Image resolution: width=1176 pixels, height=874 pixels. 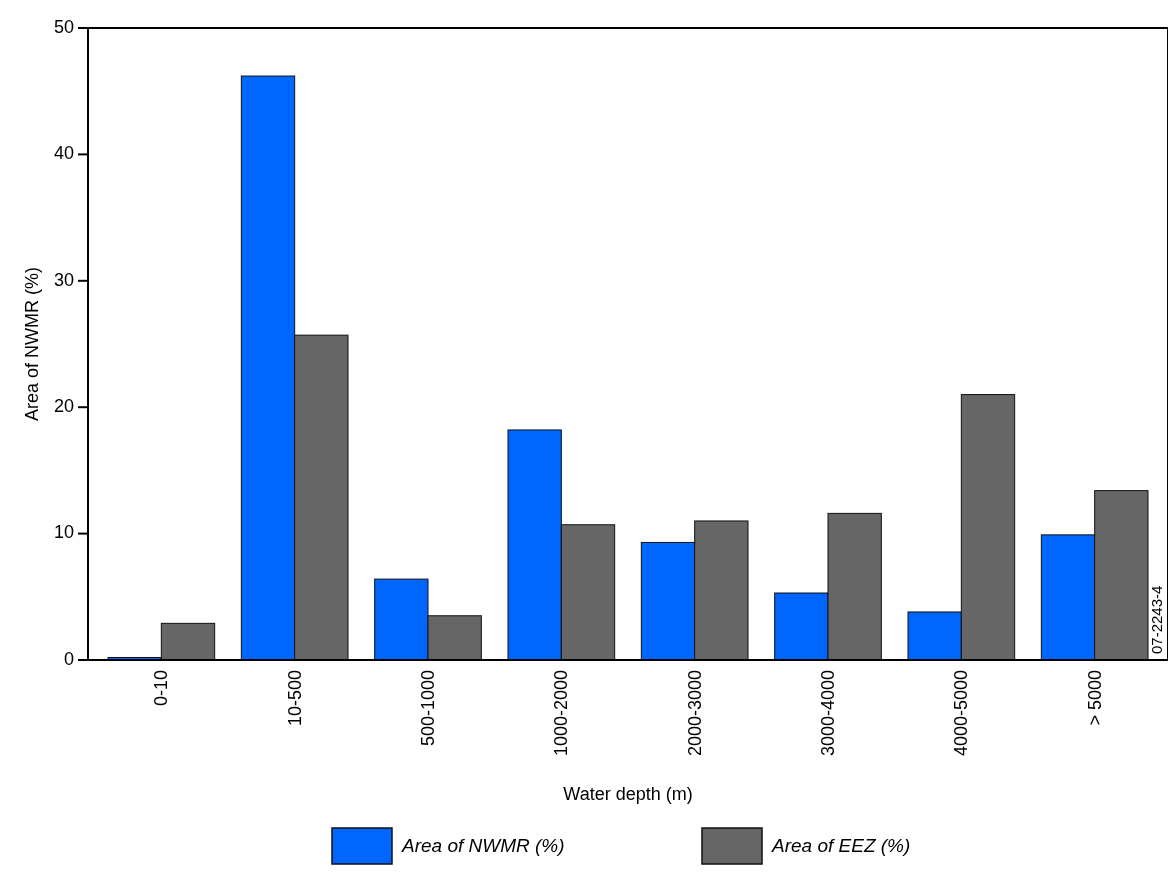 I want to click on y-axis-title: Area of NWMR (%), so click(x=32, y=344).